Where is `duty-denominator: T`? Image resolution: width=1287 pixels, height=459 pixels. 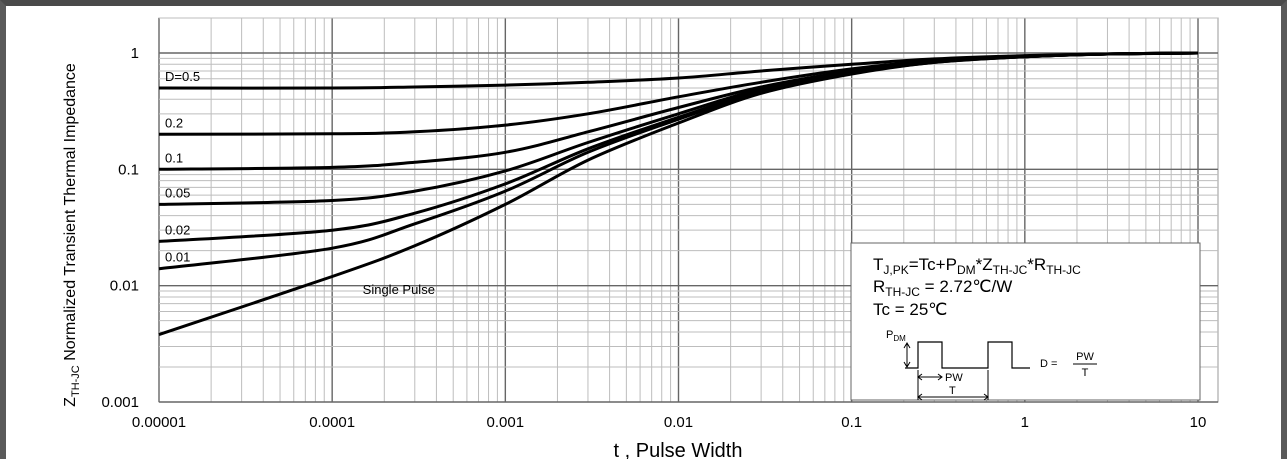 duty-denominator: T is located at coordinates (1085, 373).